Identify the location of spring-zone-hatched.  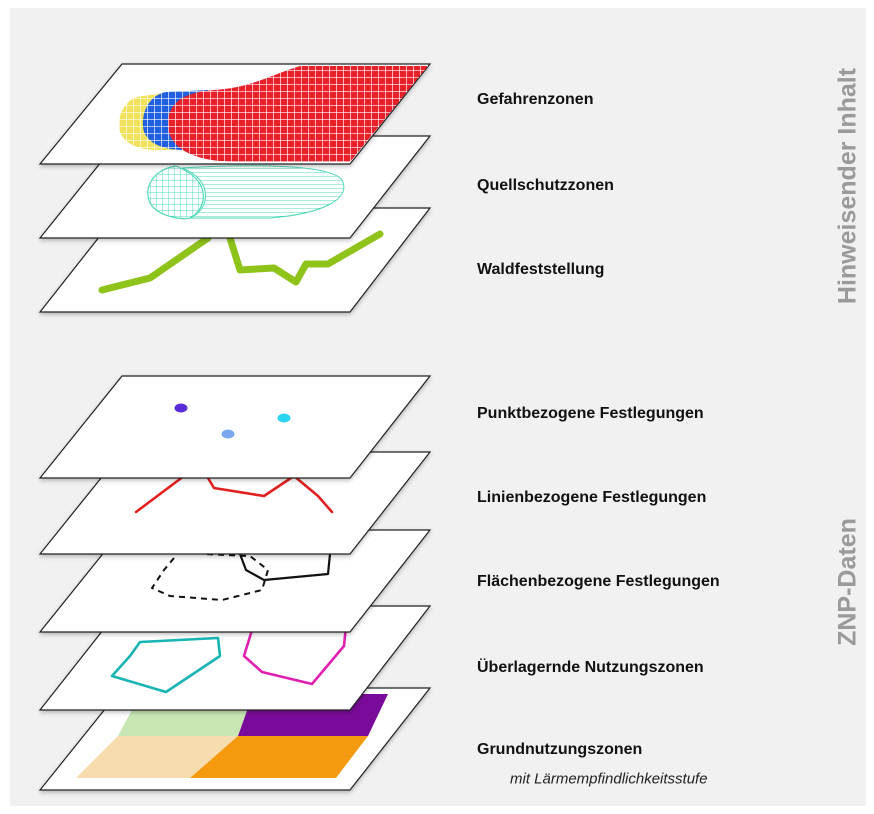
(263, 192).